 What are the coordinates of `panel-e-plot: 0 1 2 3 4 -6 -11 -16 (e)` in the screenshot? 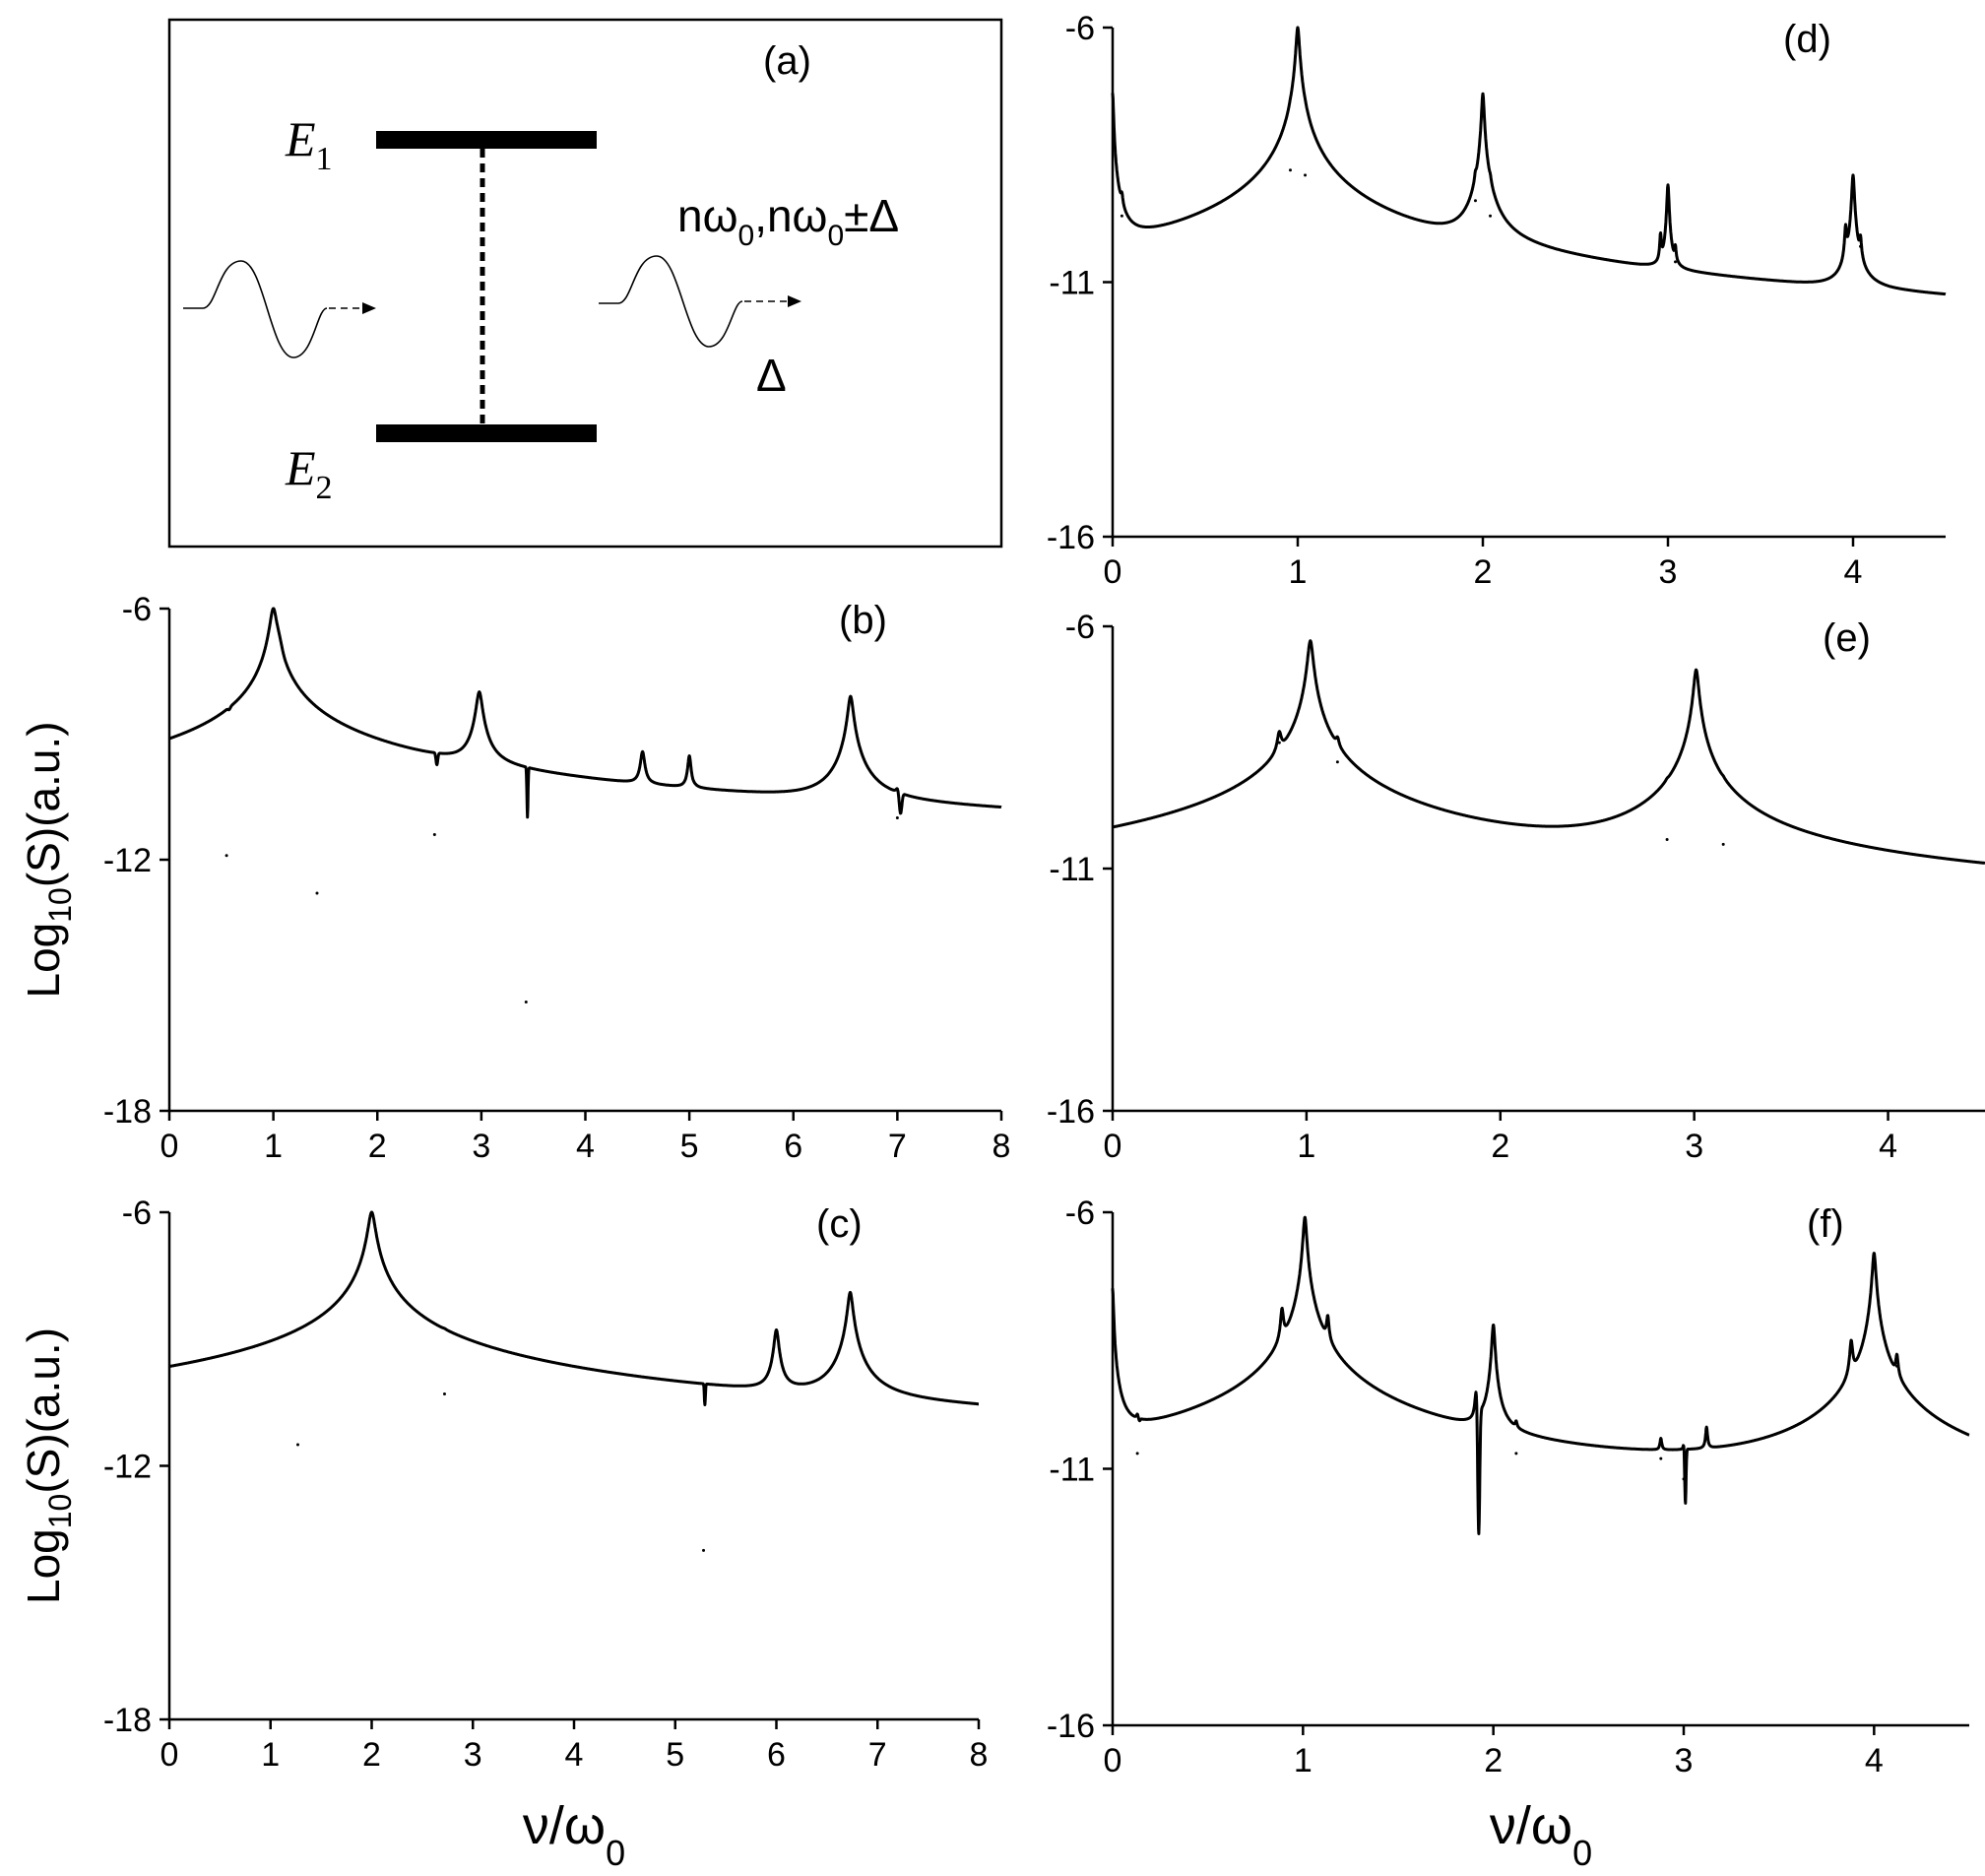 It's located at (1516, 887).